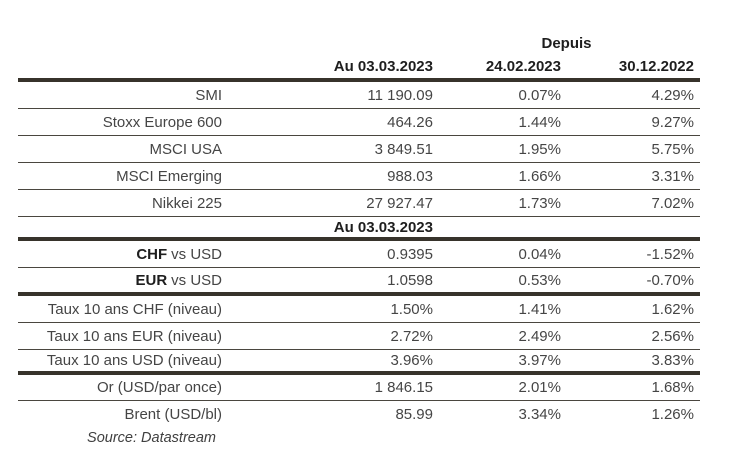 This screenshot has height=471, width=743. I want to click on row-label: Stoxx Europe 600, so click(162, 122).